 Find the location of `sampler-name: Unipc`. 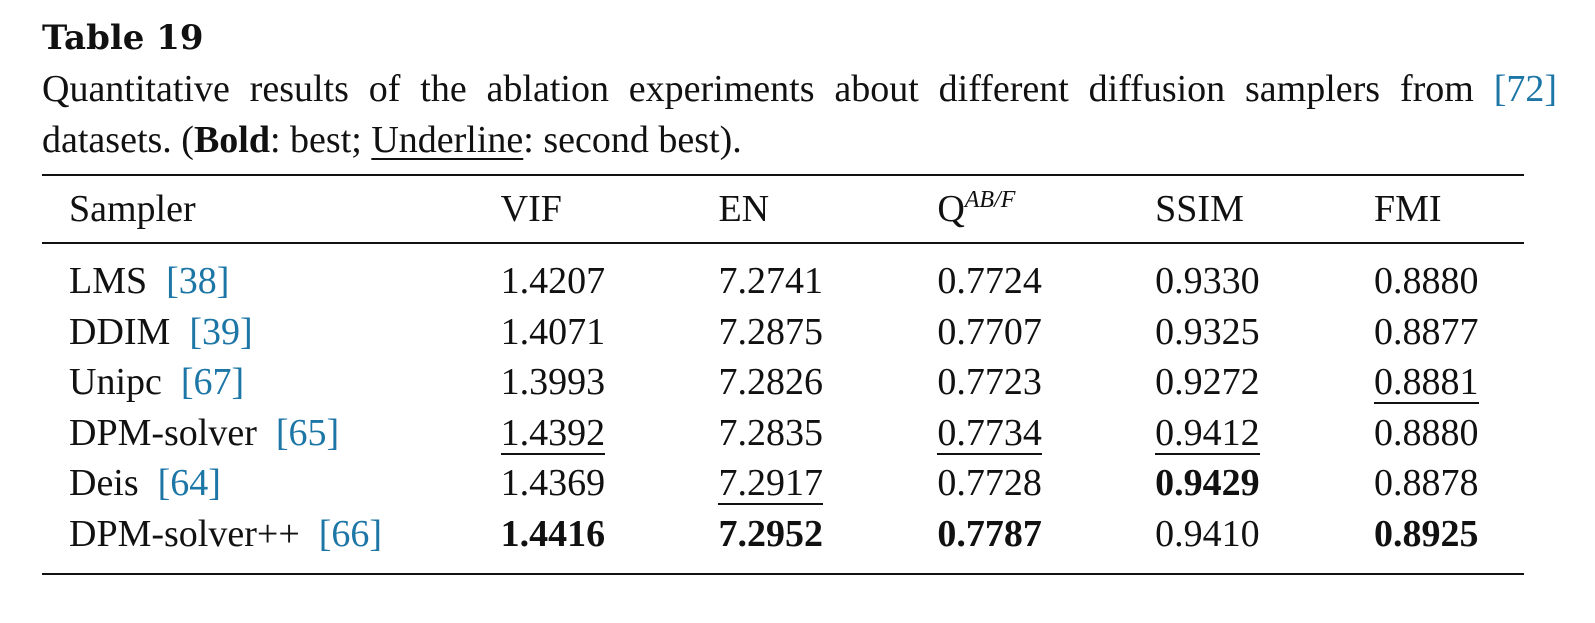

sampler-name: Unipc is located at coordinates (115, 382).